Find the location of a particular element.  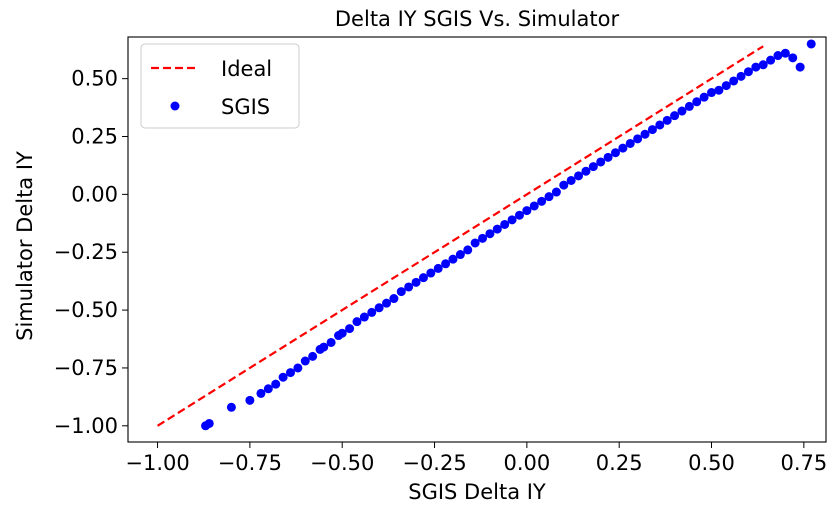

legend-sgis-label: SGIS is located at coordinates (245, 107).